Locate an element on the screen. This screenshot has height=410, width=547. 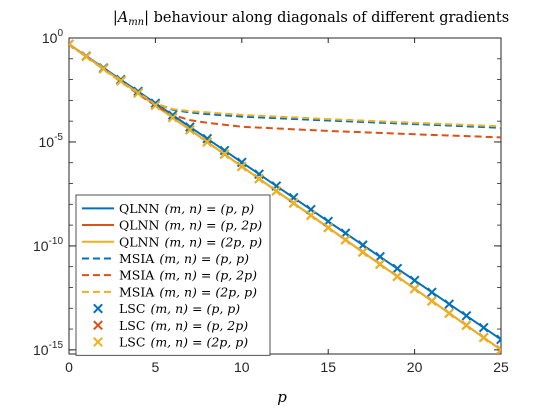
y-tick-label: 10-10 is located at coordinates (48, 245).